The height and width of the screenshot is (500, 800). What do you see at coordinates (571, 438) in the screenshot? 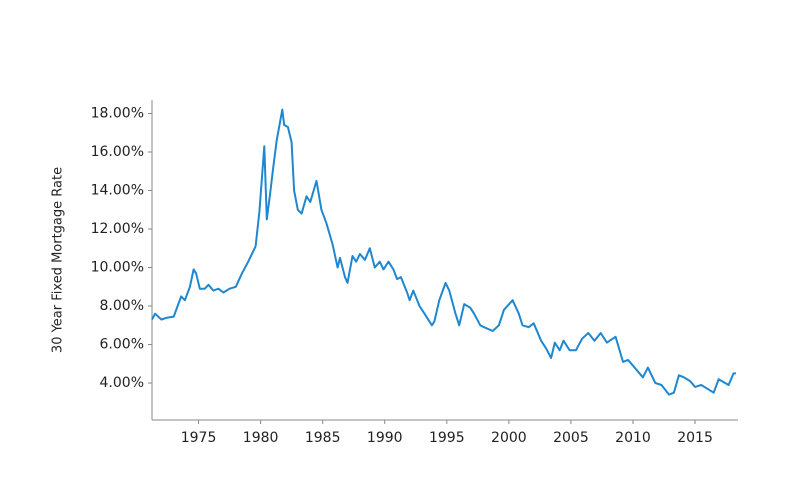
I see `x-tick-label: 2005` at bounding box center [571, 438].